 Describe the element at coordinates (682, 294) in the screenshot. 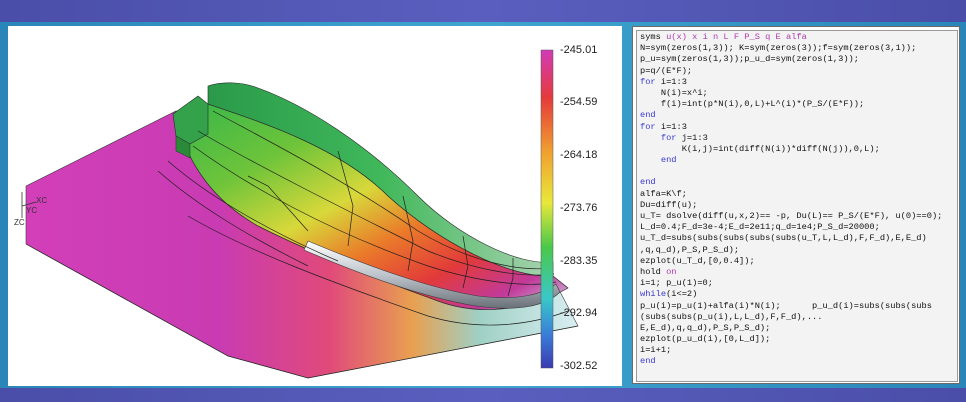

I see `code-token: (i<=2)` at that location.